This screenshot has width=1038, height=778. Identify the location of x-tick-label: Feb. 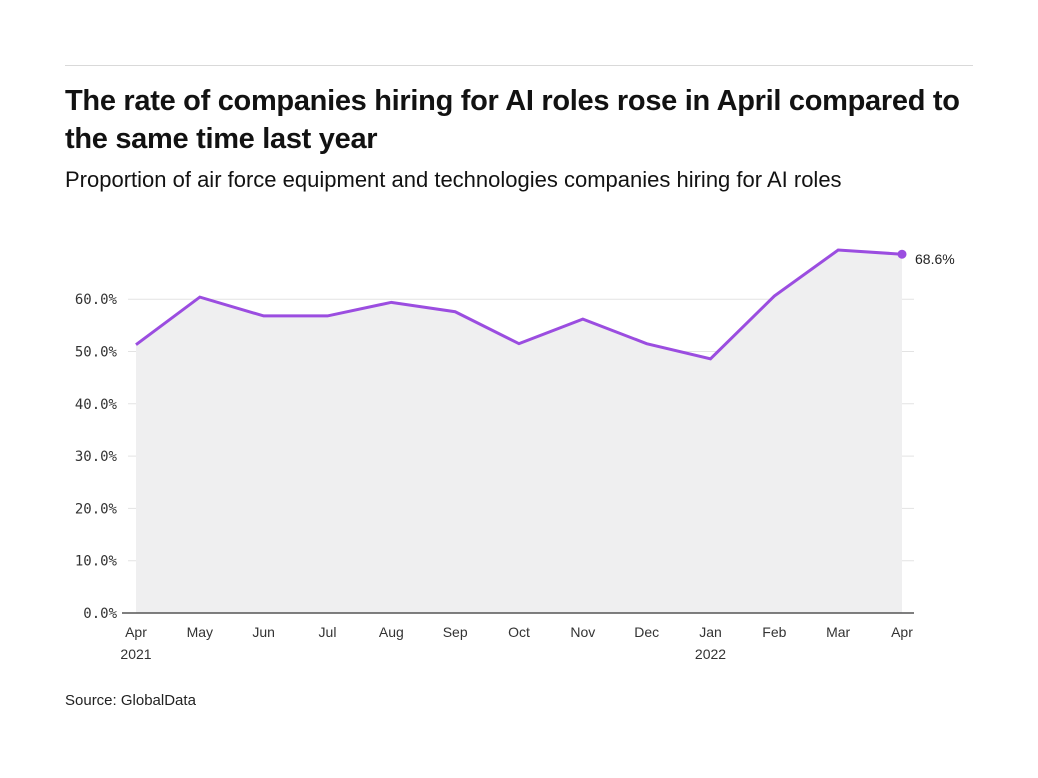
(774, 632).